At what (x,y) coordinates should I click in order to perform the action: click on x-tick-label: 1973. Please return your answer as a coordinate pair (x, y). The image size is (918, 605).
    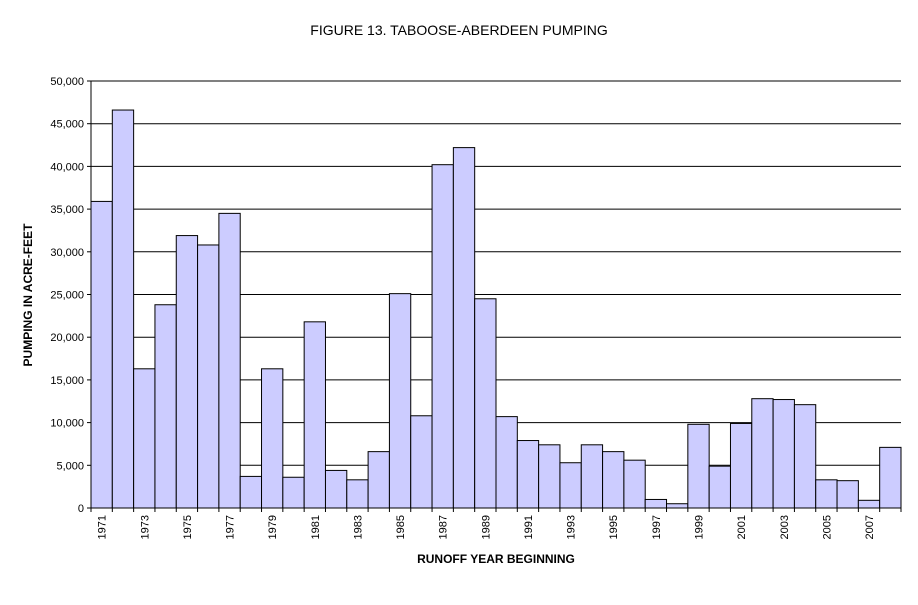
    Looking at the image, I should click on (145, 527).